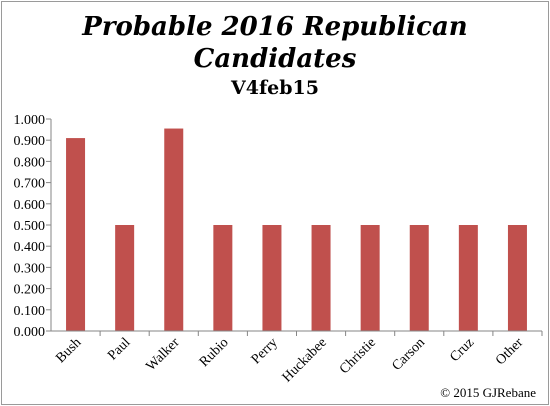  Describe the element at coordinates (30, 205) in the screenshot. I see `y-tick-label: 0.600` at that location.